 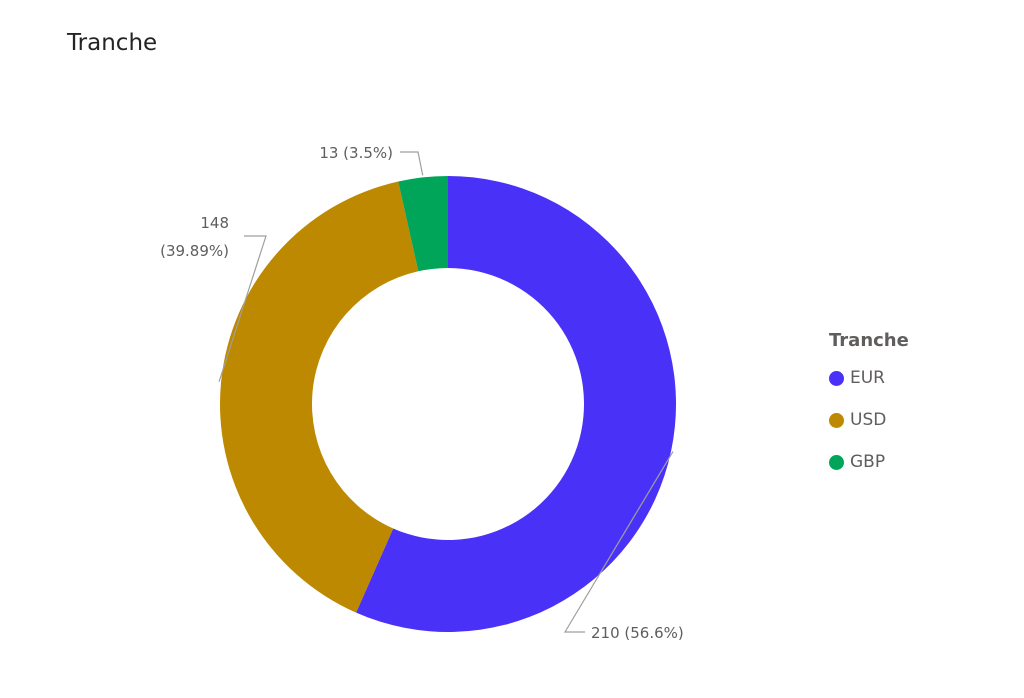 I want to click on slice-usd, so click(x=319, y=397).